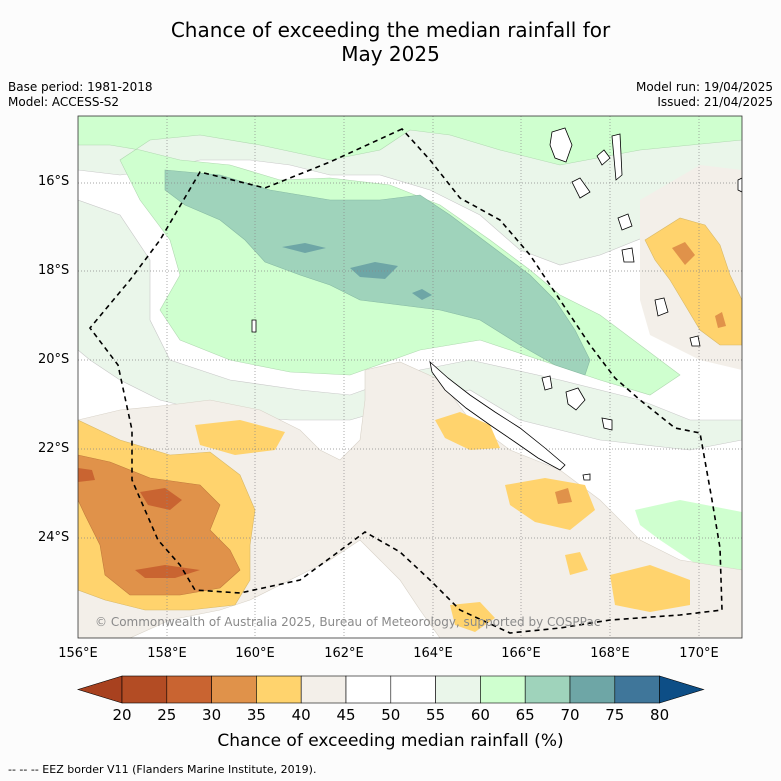 The height and width of the screenshot is (781, 781). What do you see at coordinates (78, 653) in the screenshot?
I see `lon-label-156e: 156°E` at bounding box center [78, 653].